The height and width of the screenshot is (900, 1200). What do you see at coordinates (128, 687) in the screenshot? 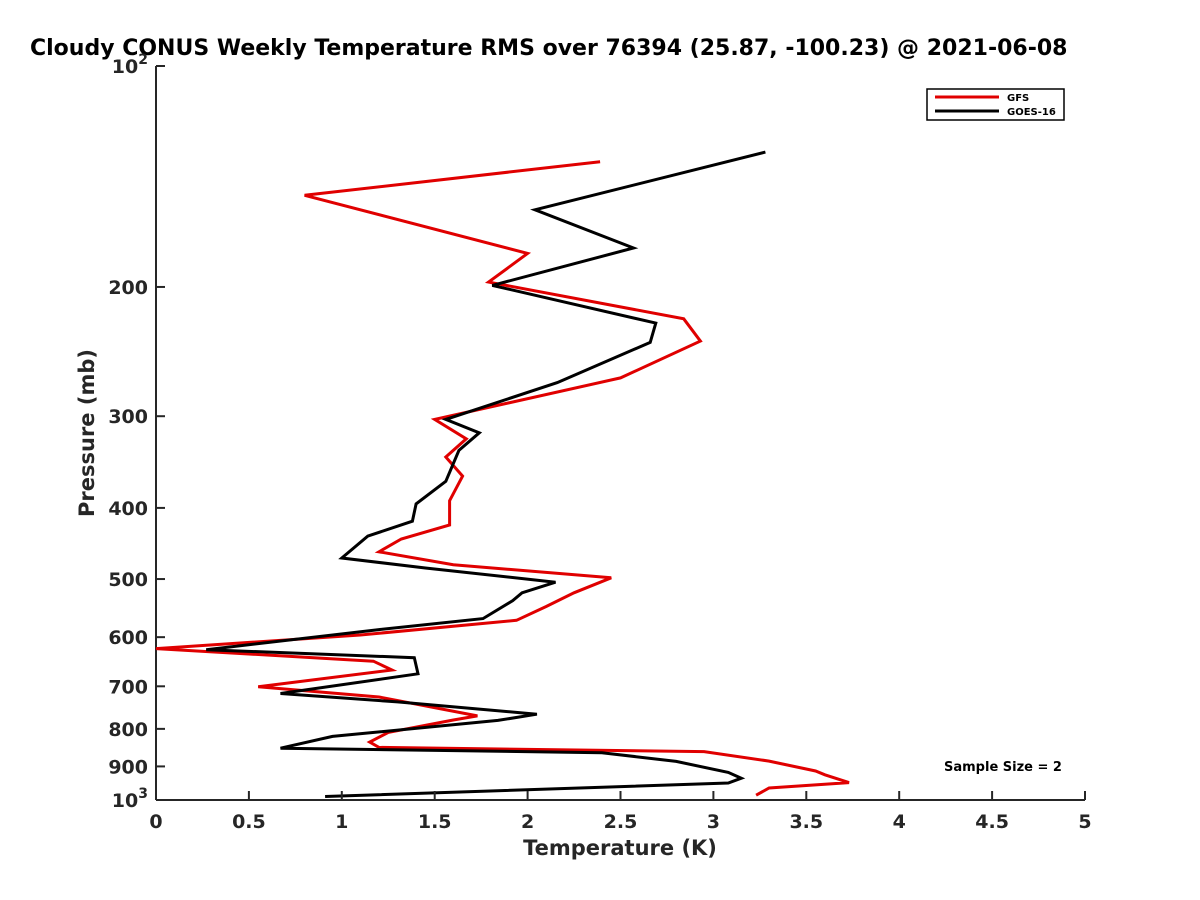
I see `y-tick-label: 700` at bounding box center [128, 687].